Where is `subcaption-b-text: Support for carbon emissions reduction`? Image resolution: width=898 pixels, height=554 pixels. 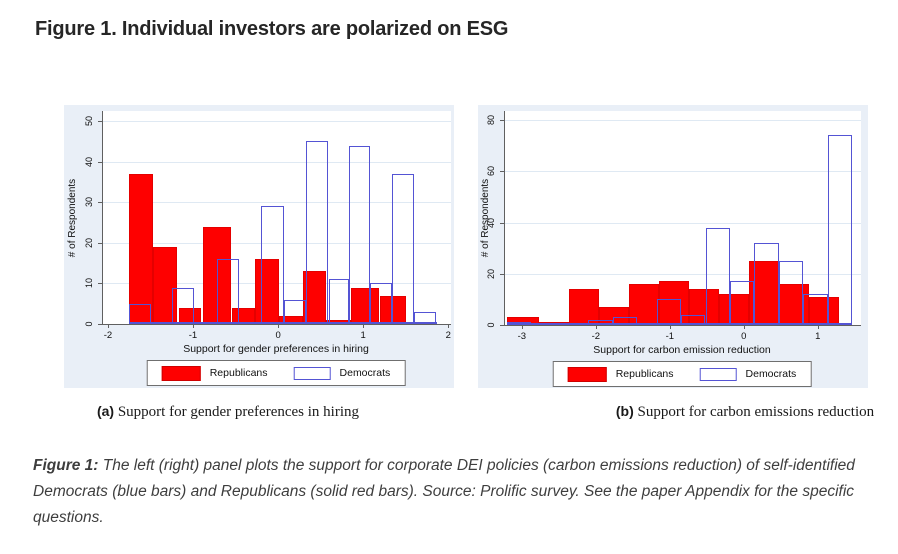
subcaption-b-text: Support for carbon emissions reduction is located at coordinates (754, 412).